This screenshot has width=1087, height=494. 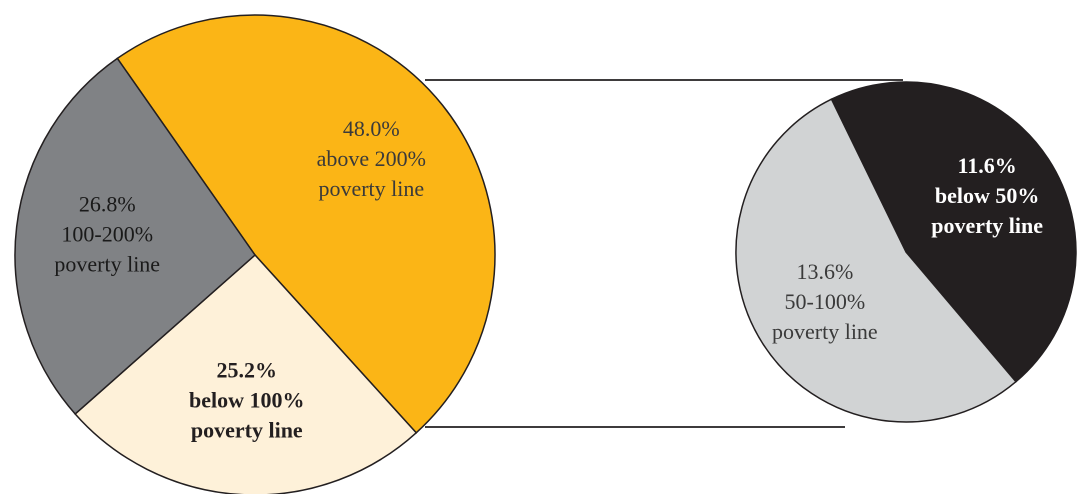 I want to click on main-pie-label-0: 48.0% above 200% poverty line, so click(x=371, y=158).